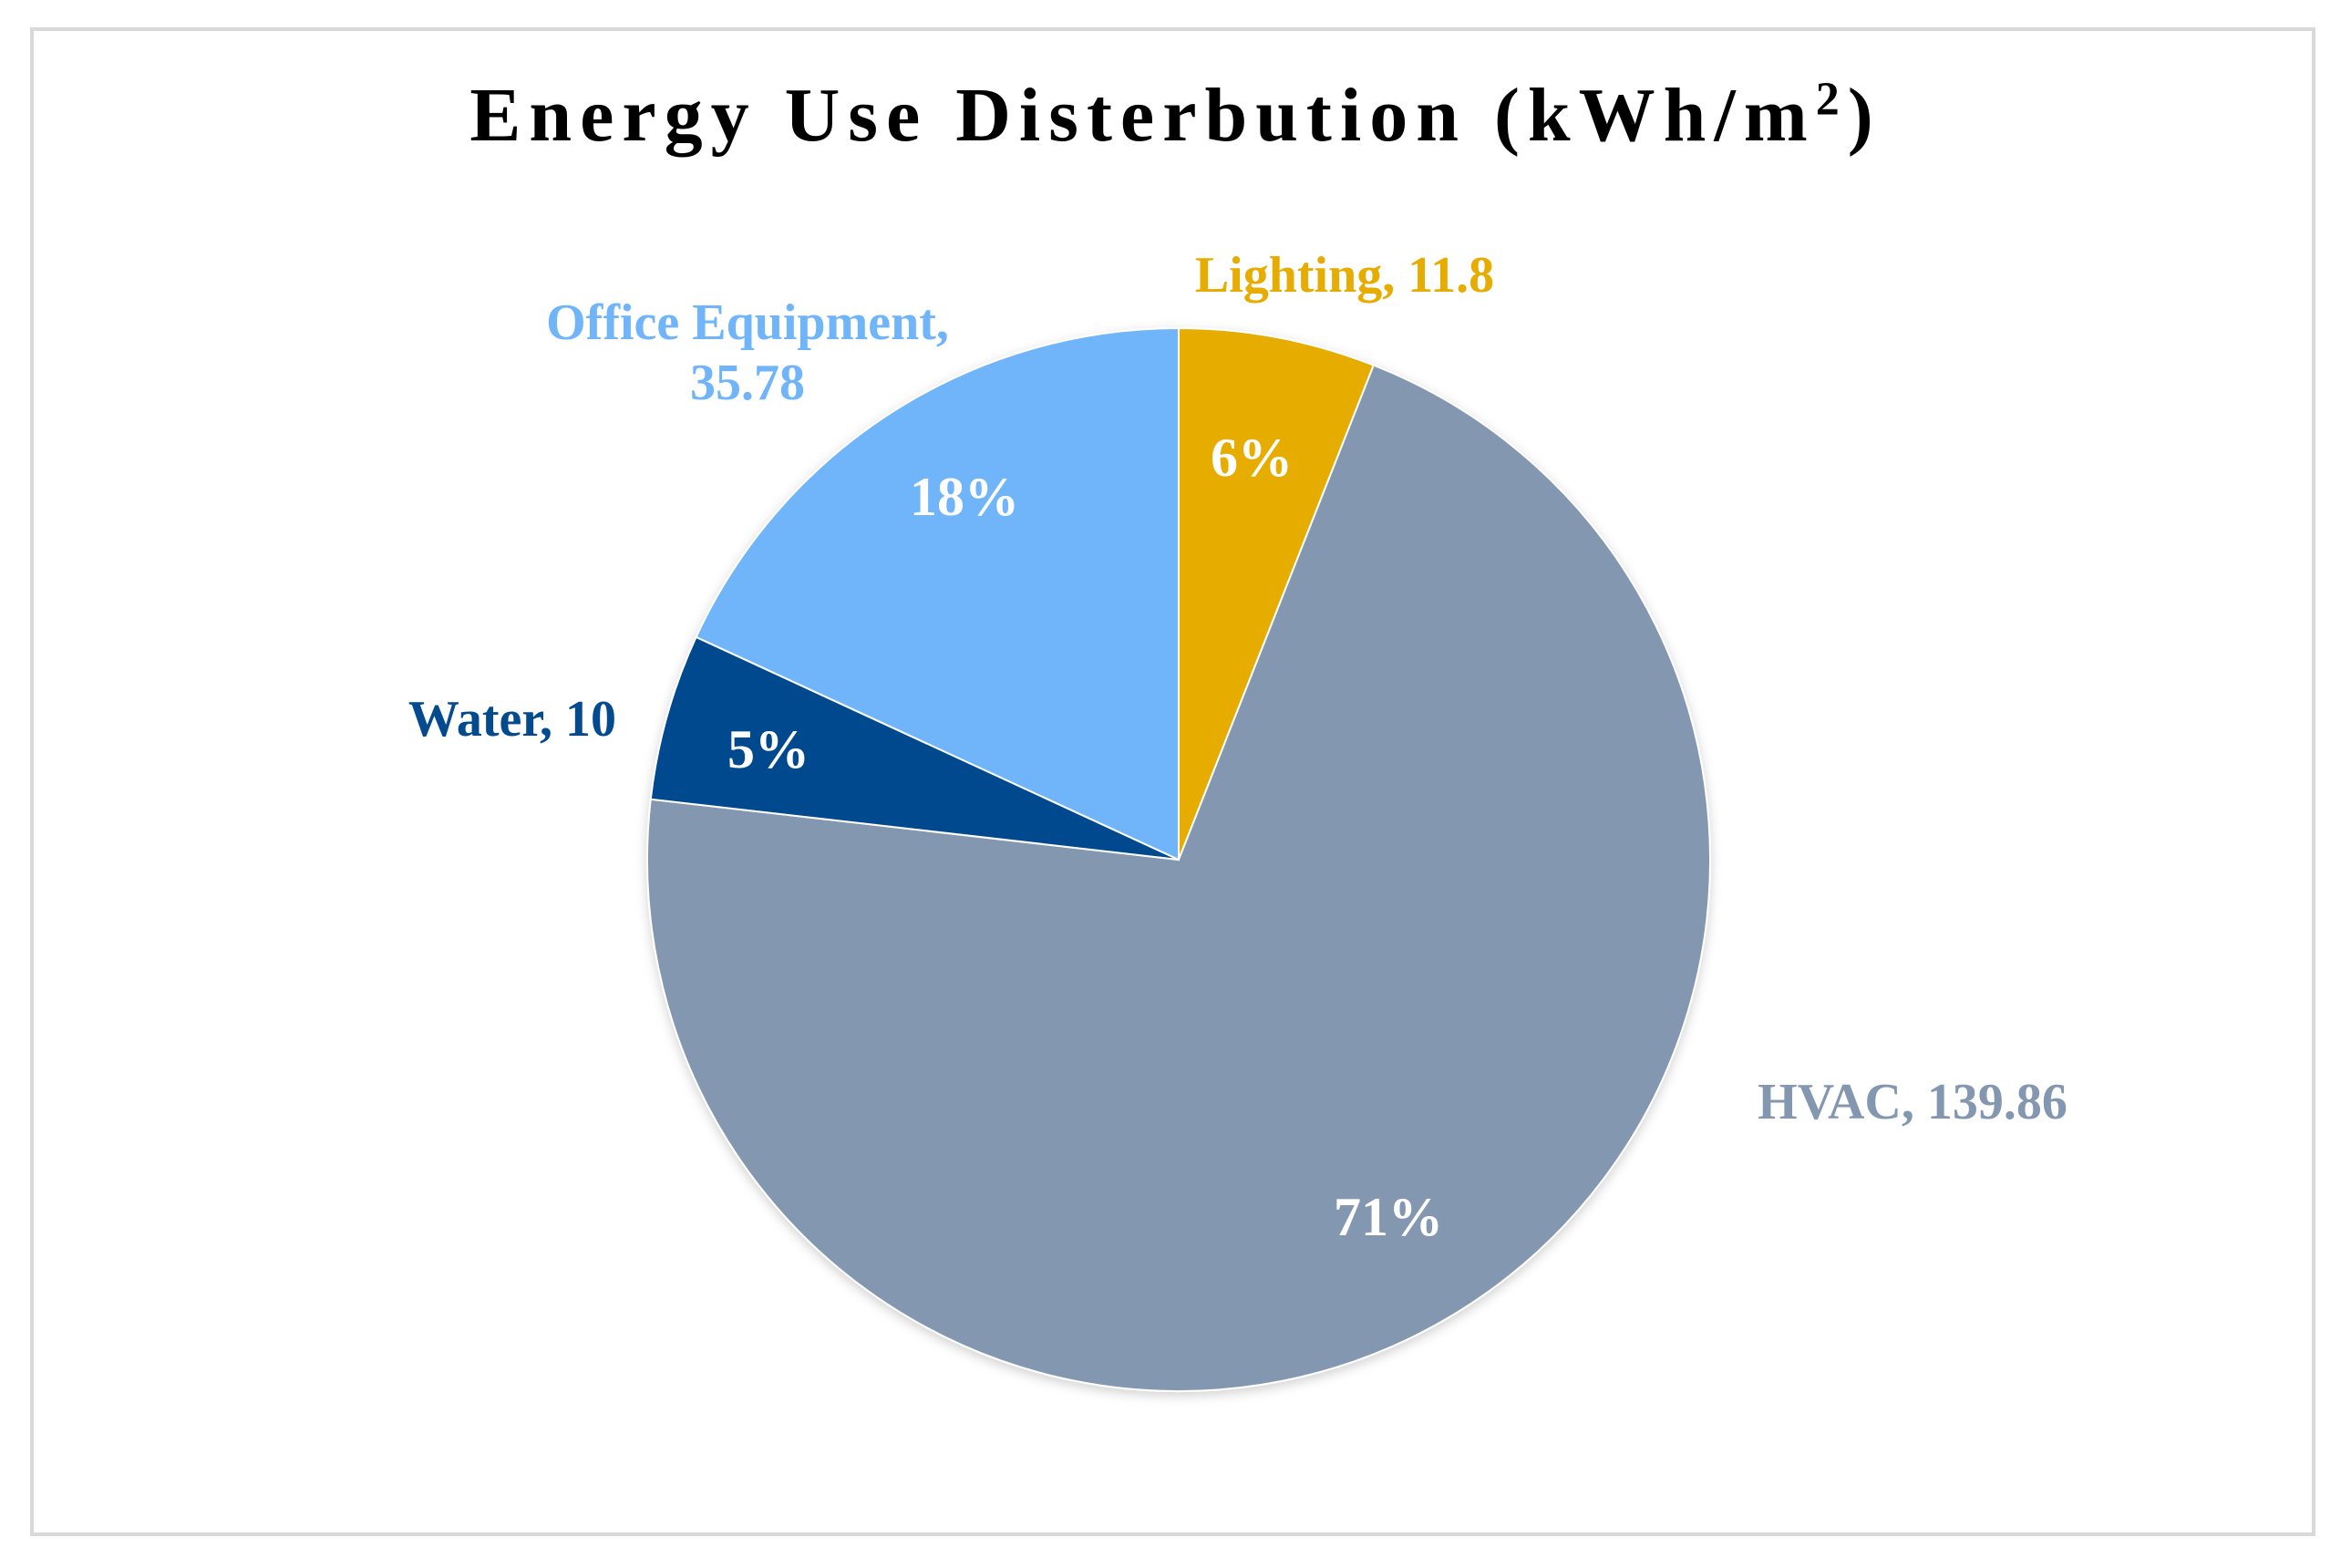 The width and height of the screenshot is (2351, 1568). I want to click on percent-label-lighting: 6%, so click(1252, 458).